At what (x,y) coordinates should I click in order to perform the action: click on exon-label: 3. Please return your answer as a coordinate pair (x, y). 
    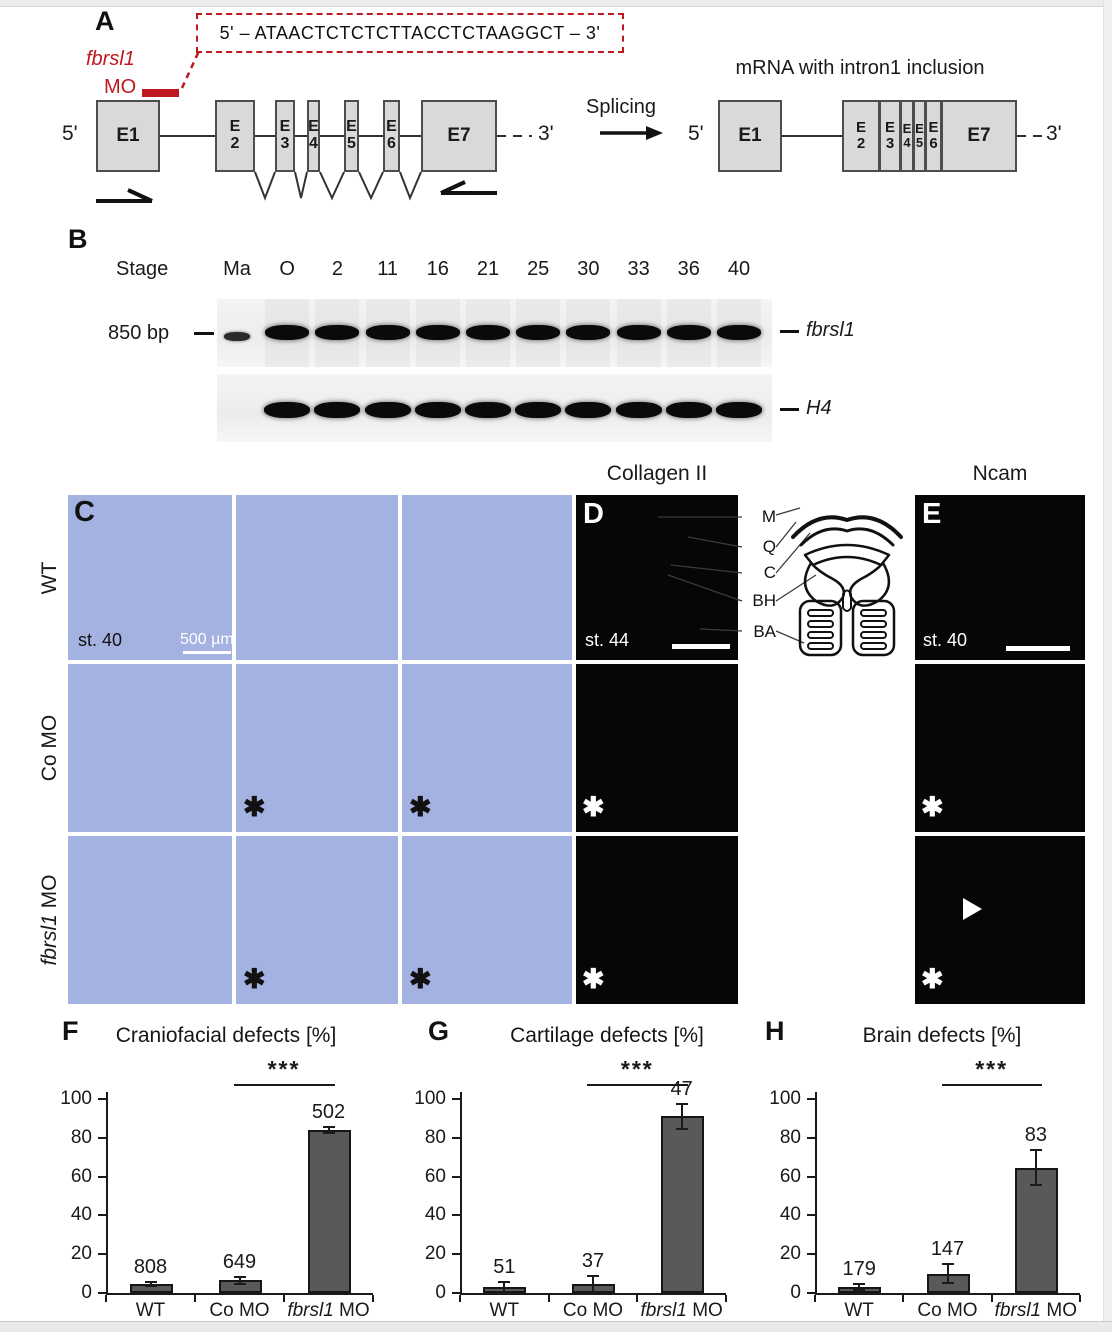
    Looking at the image, I should click on (285, 143).